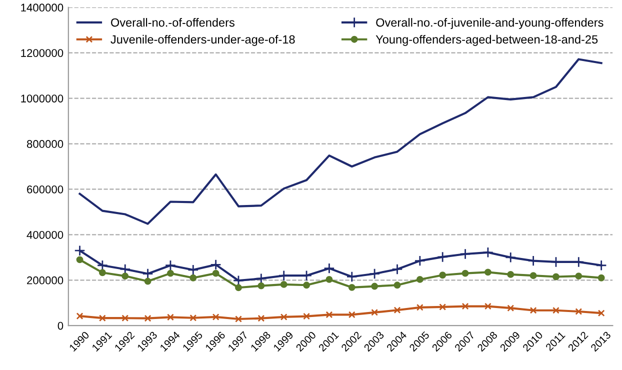 The image size is (622, 370). Describe the element at coordinates (42, 98) in the screenshot. I see `y-tick-label: 1000000` at that location.